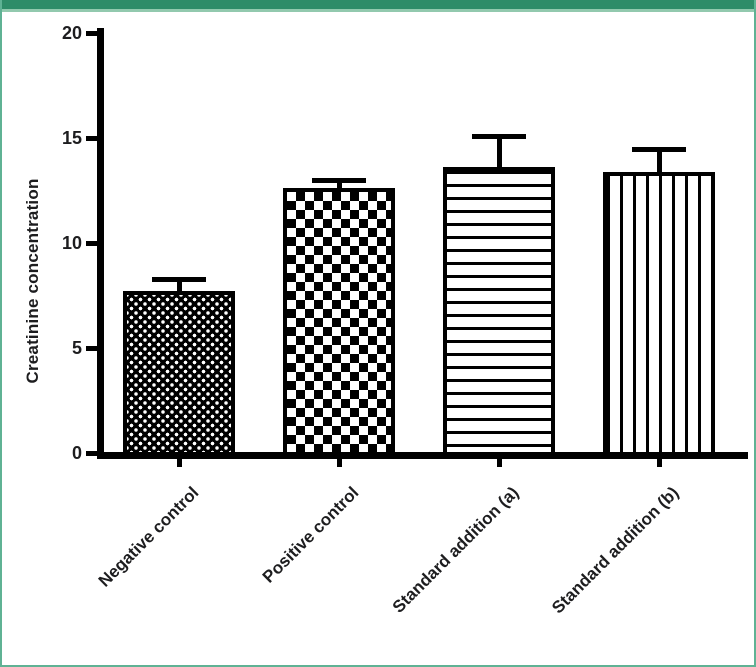  What do you see at coordinates (378, 4) in the screenshot?
I see `figure-top-accent-bar` at bounding box center [378, 4].